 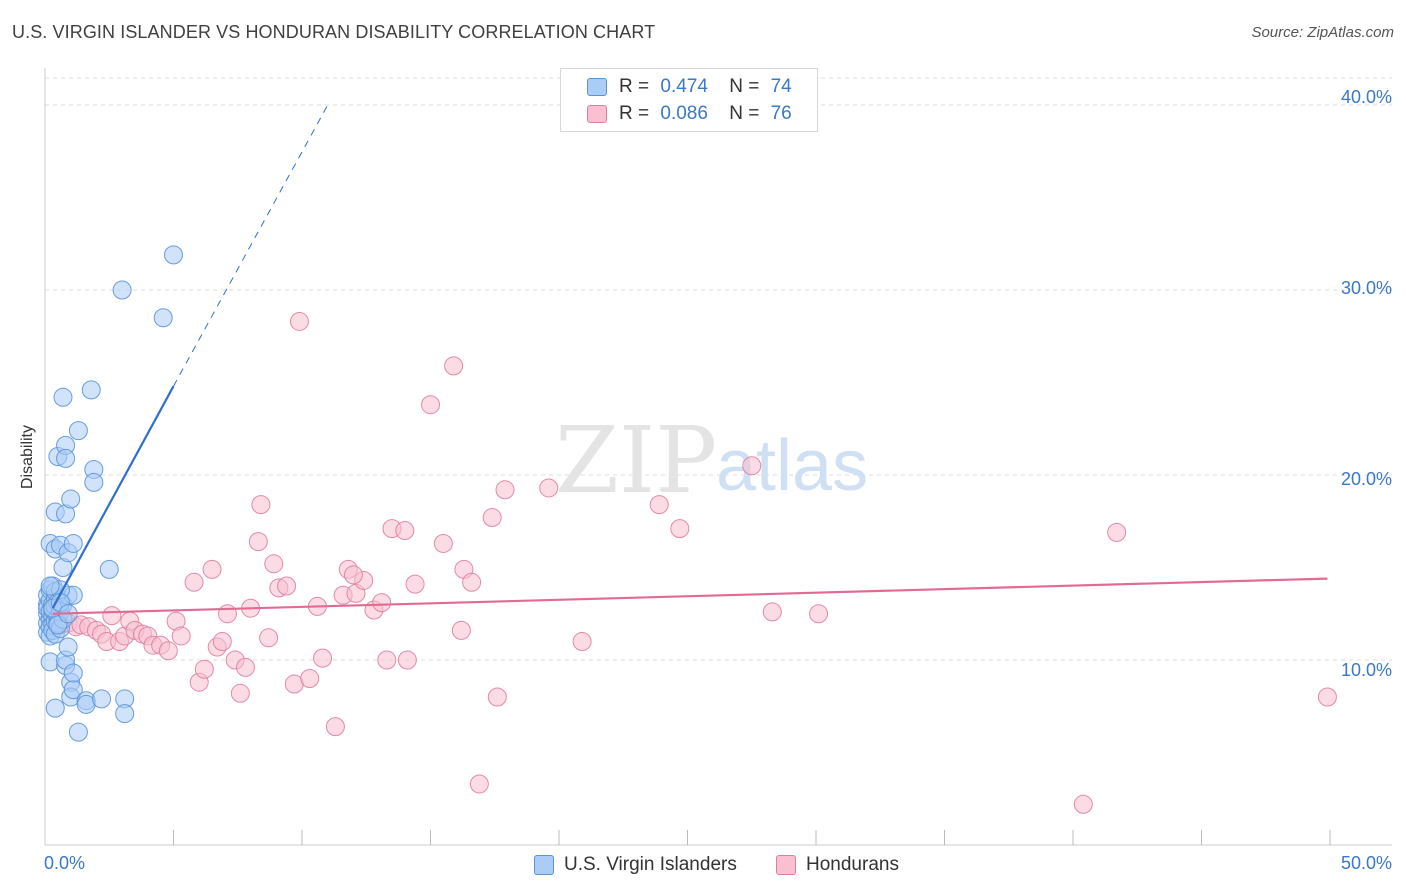 I want to click on y-tick-label-10: 10.0%, so click(x=1366, y=670).